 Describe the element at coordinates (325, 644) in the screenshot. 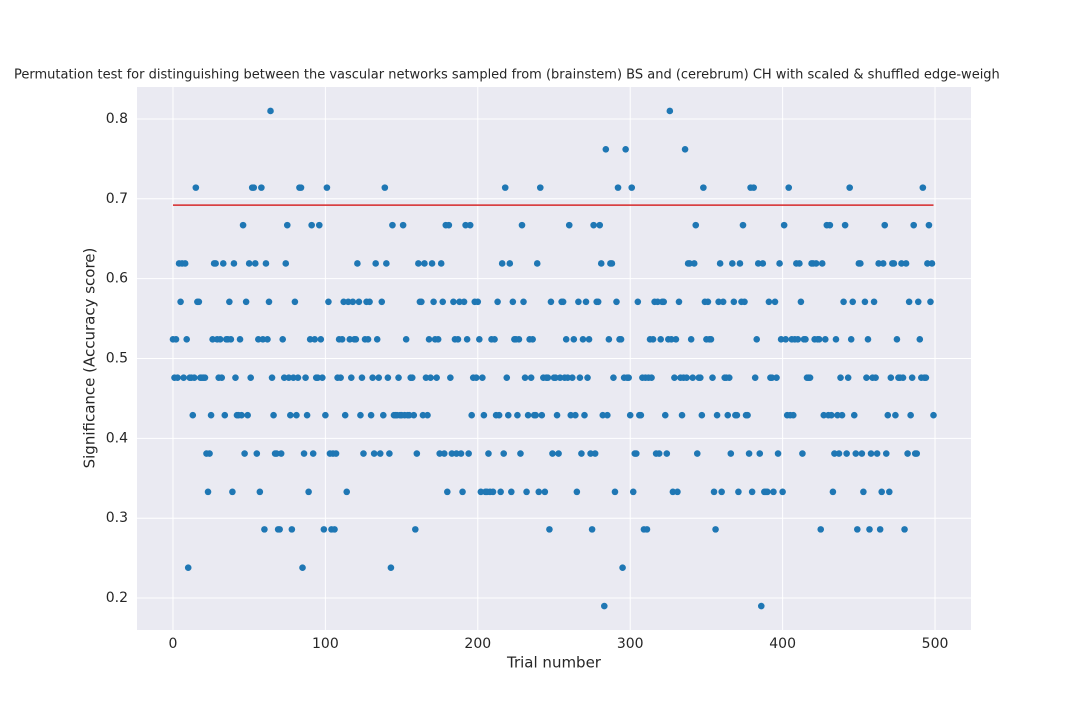

I see `x-tick-label: 100` at that location.